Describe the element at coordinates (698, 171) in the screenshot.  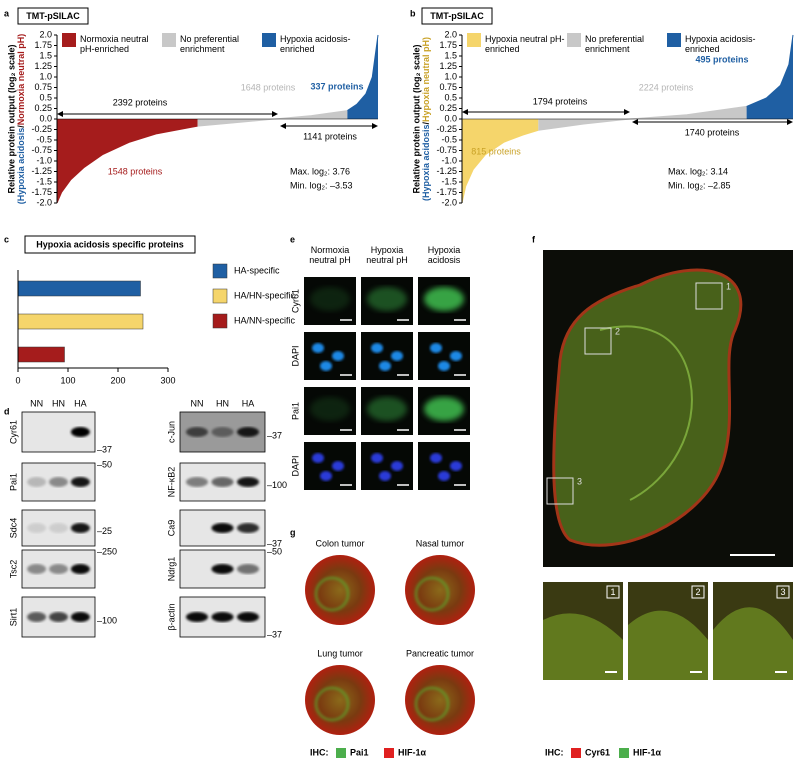
I see `annotation: Max. log₂: 3.14` at that location.